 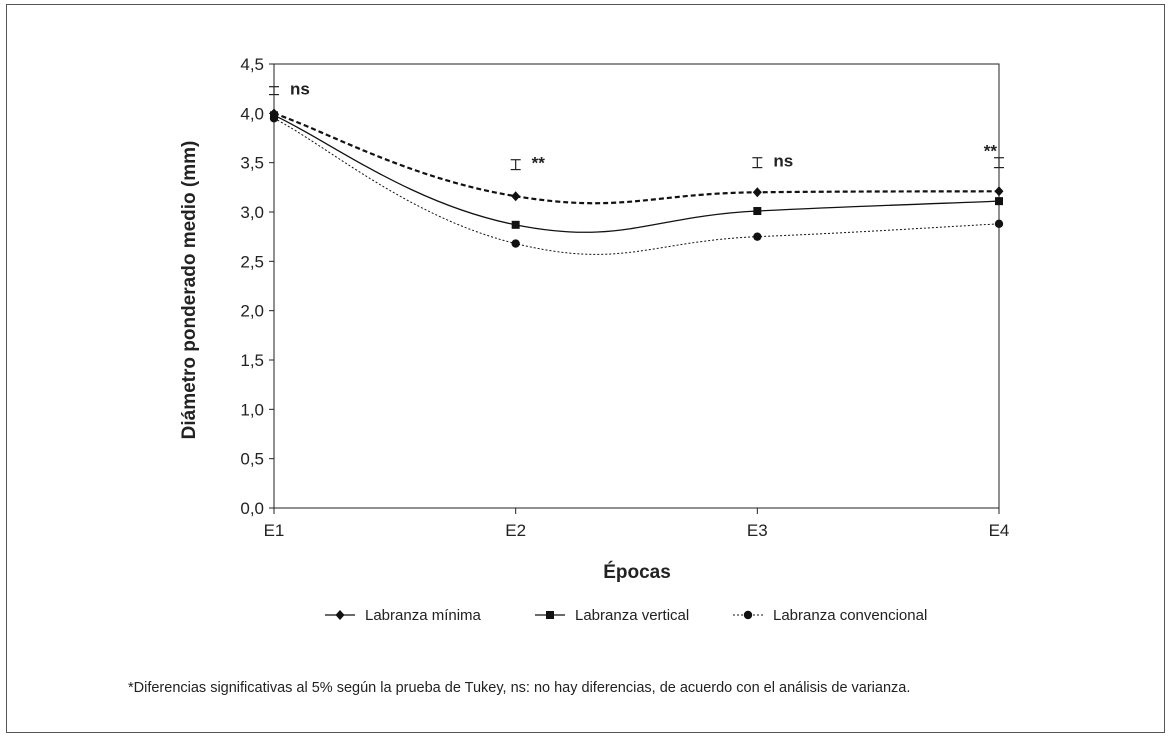 What do you see at coordinates (550, 615) in the screenshot?
I see `legend-marker-square` at bounding box center [550, 615].